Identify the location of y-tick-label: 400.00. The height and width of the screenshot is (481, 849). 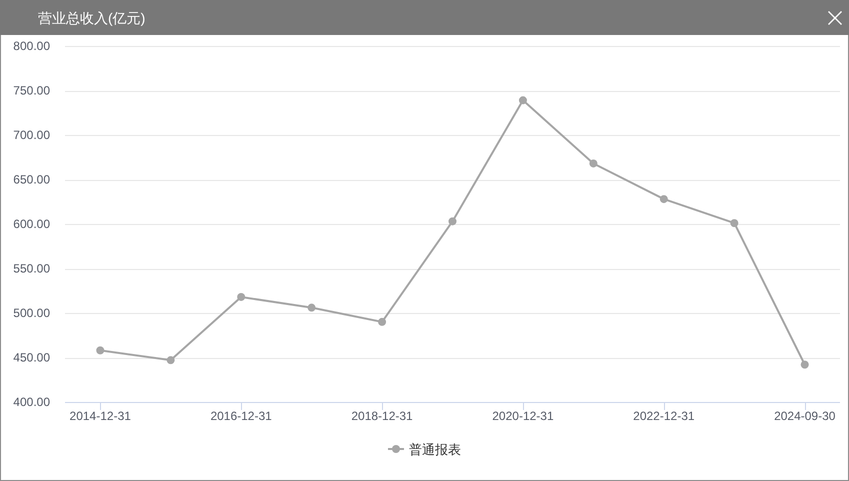
(31, 402).